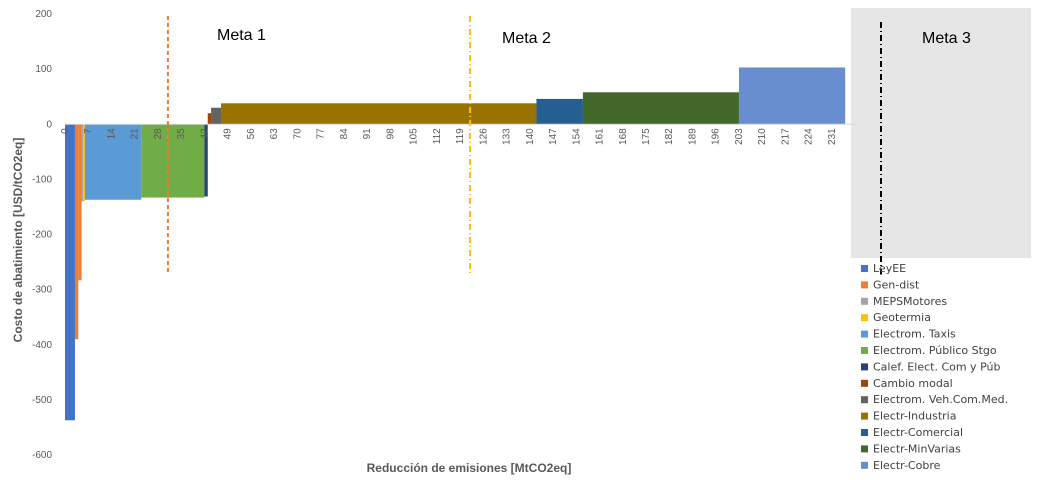 This screenshot has height=480, width=1037. I want to click on x-tick-label: 0, so click(65, 131).